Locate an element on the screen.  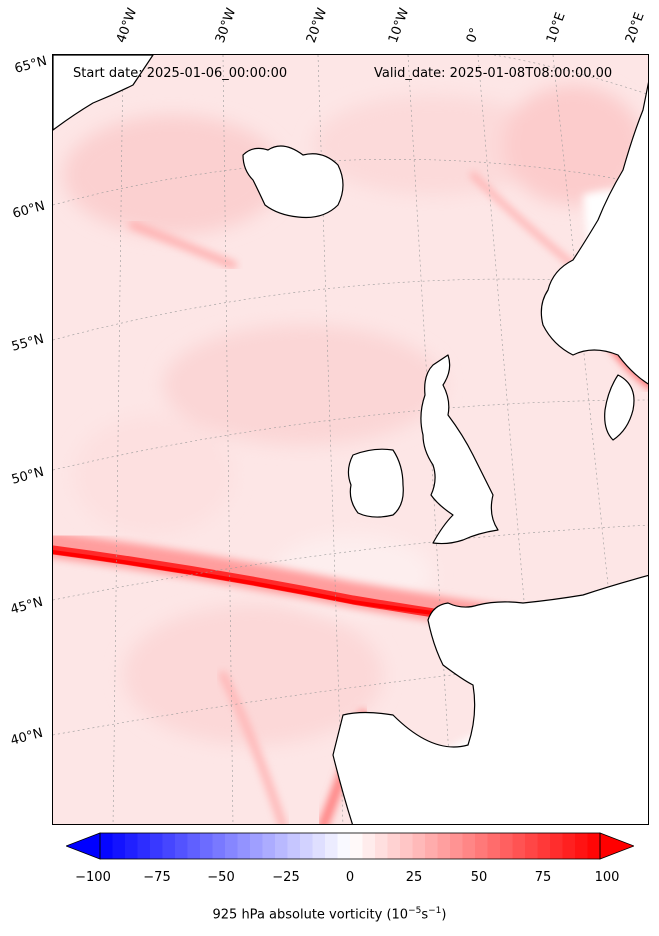
lon-label-30w: 30°W is located at coordinates (226, 25).